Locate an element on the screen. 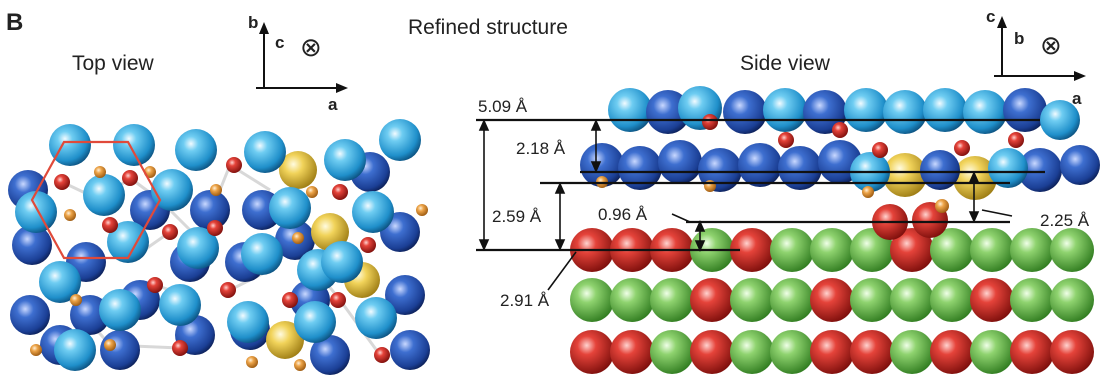  side-view-axes: c b ⊗ a is located at coordinates (1036, 57).